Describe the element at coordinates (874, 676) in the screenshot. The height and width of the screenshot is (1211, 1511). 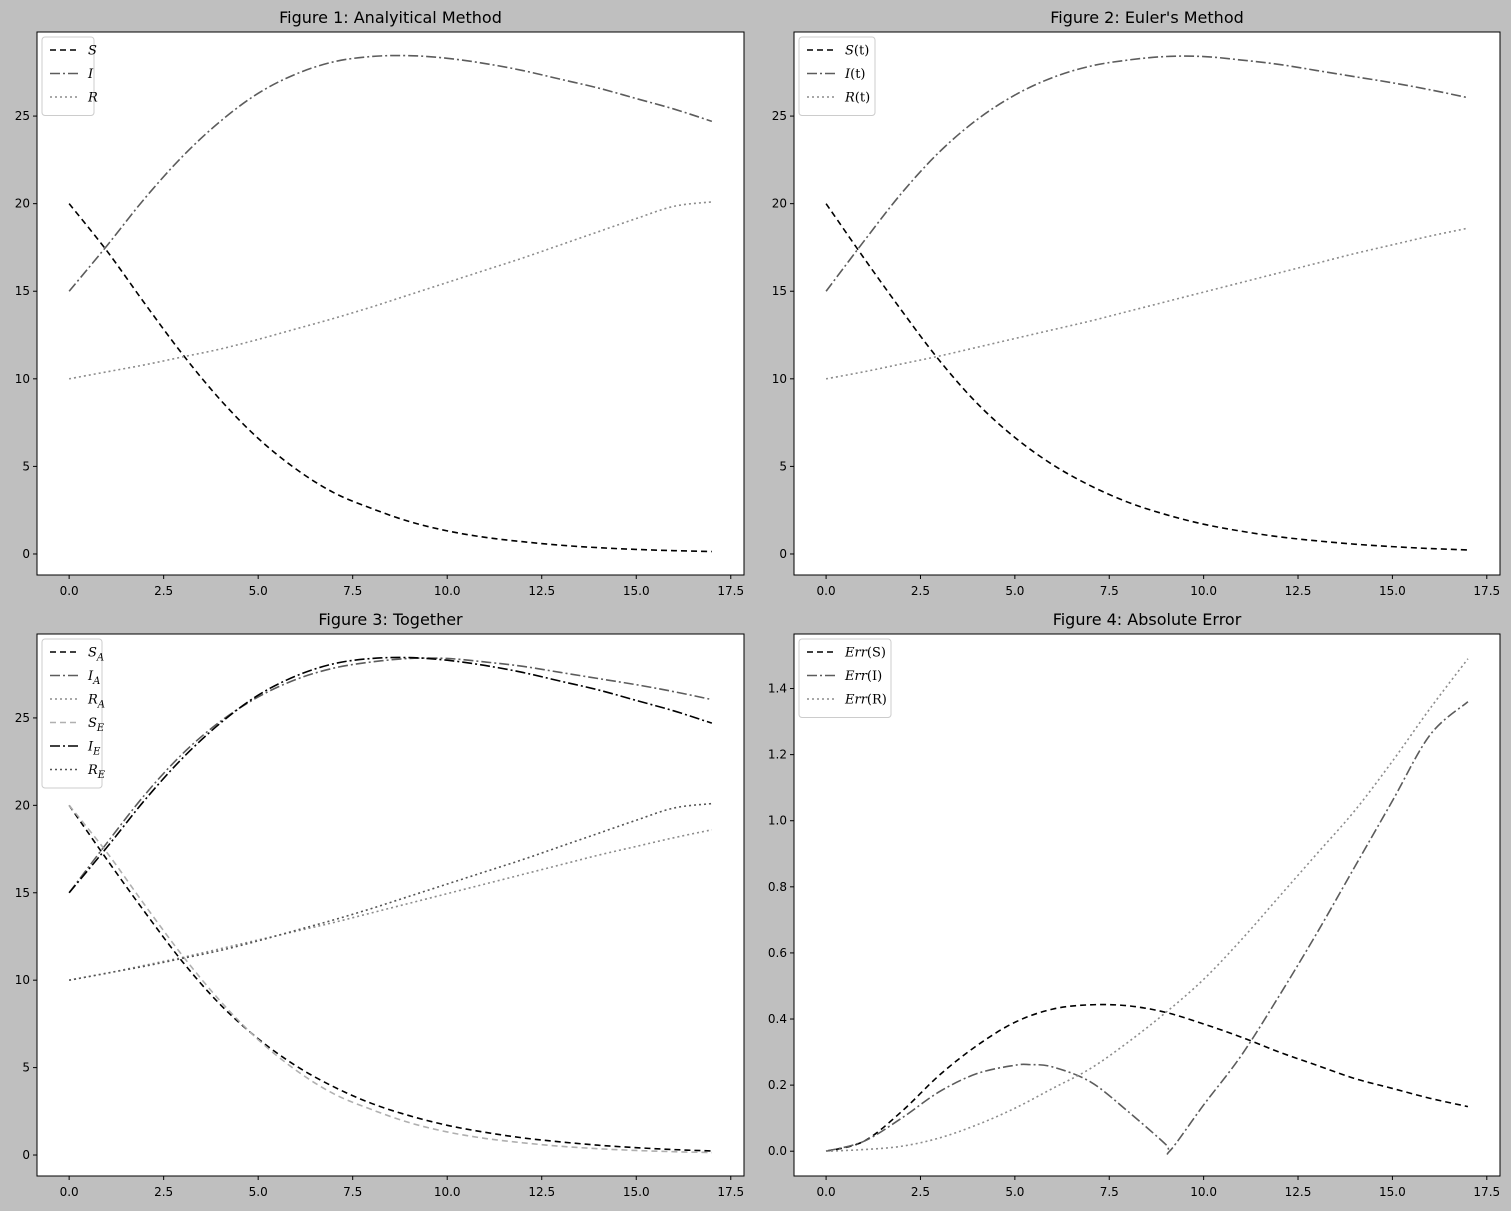
I see `legend-label-suffix: (I)` at that location.